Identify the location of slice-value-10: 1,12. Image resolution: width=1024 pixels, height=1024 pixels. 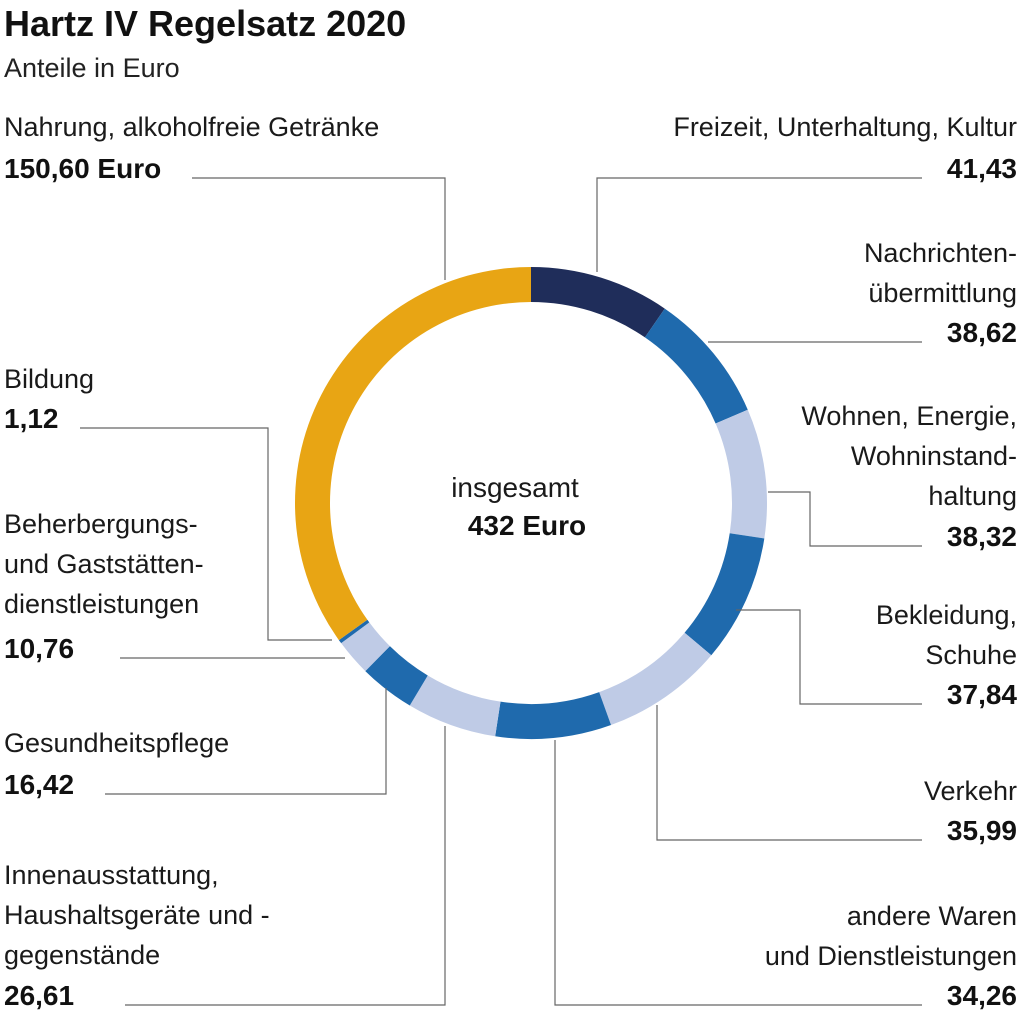
(31, 418).